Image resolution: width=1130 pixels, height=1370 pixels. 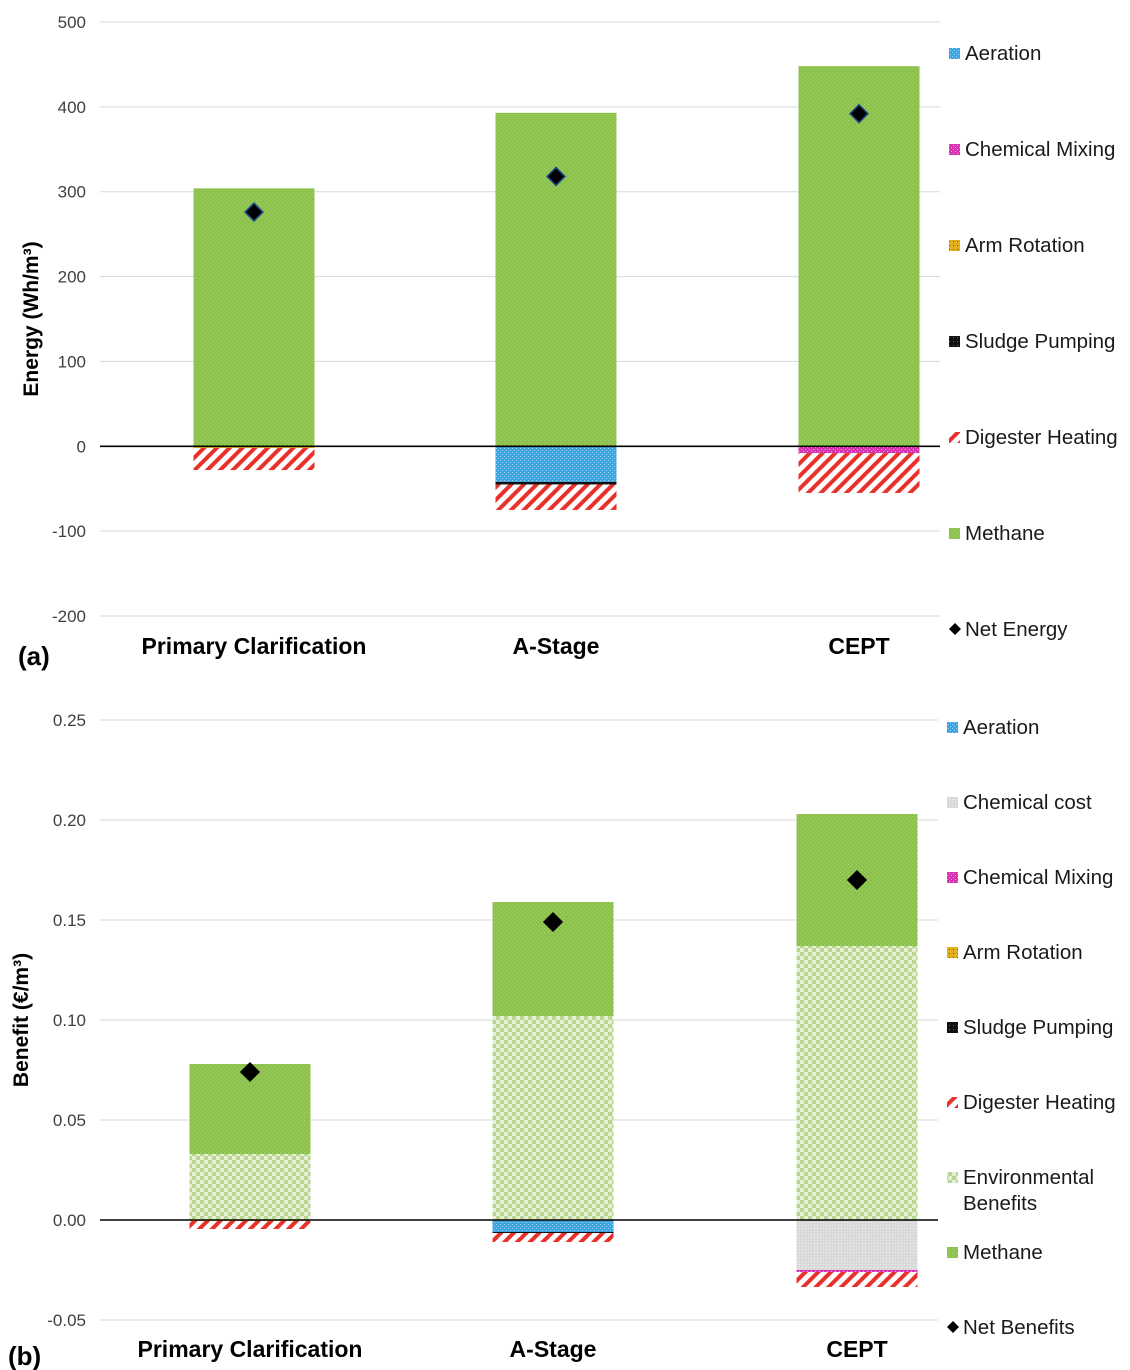 What do you see at coordinates (69, 1120) in the screenshot?
I see `y-tick-label: 0.05` at bounding box center [69, 1120].